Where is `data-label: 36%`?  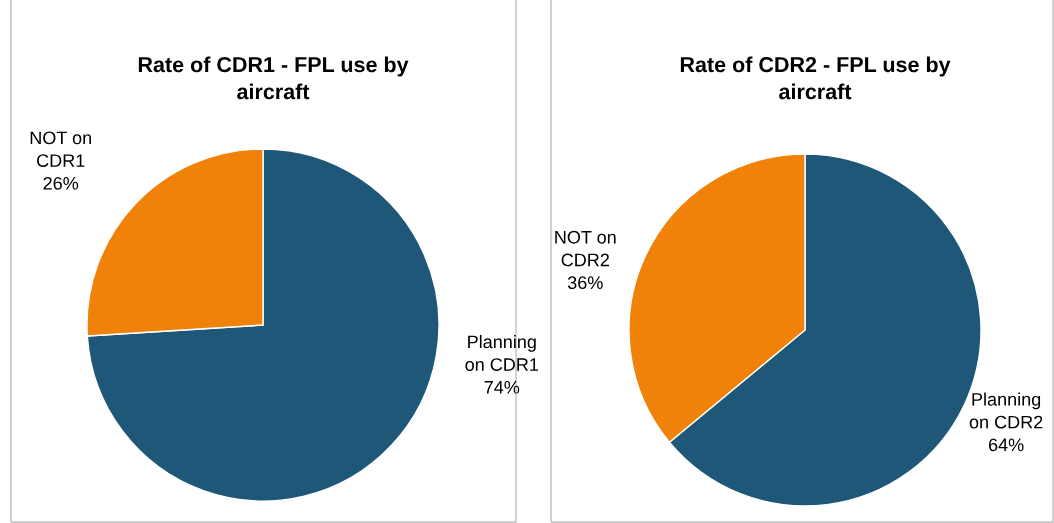 data-label: 36% is located at coordinates (585, 283).